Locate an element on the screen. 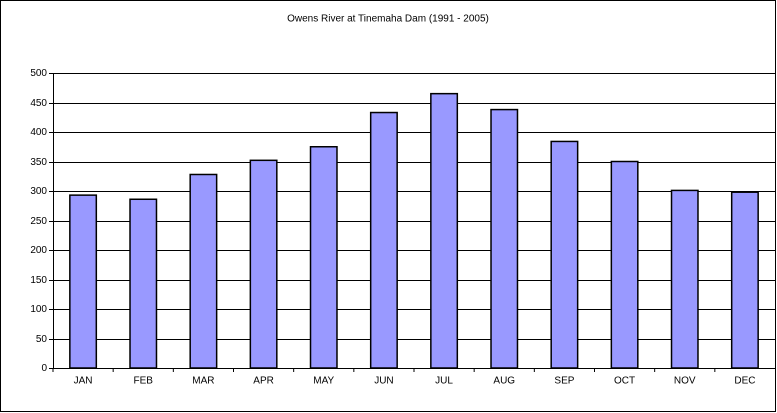  x-tick-label: MAY is located at coordinates (323, 381).